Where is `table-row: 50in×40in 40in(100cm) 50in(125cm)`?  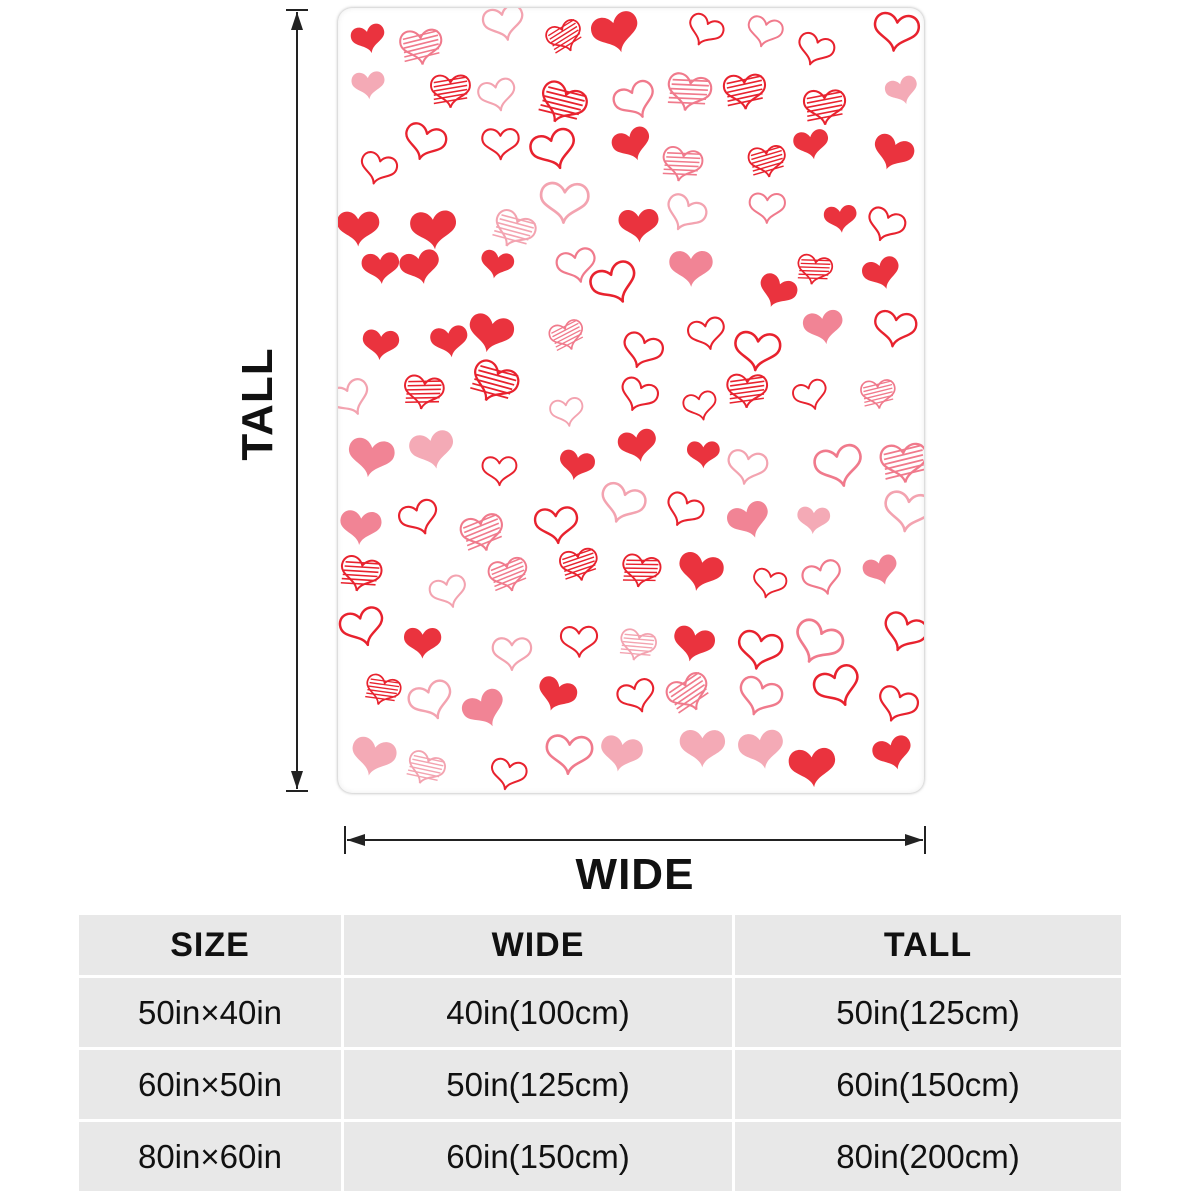
table-row: 50in×40in 40in(100cm) 50in(125cm) is located at coordinates (600, 1012).